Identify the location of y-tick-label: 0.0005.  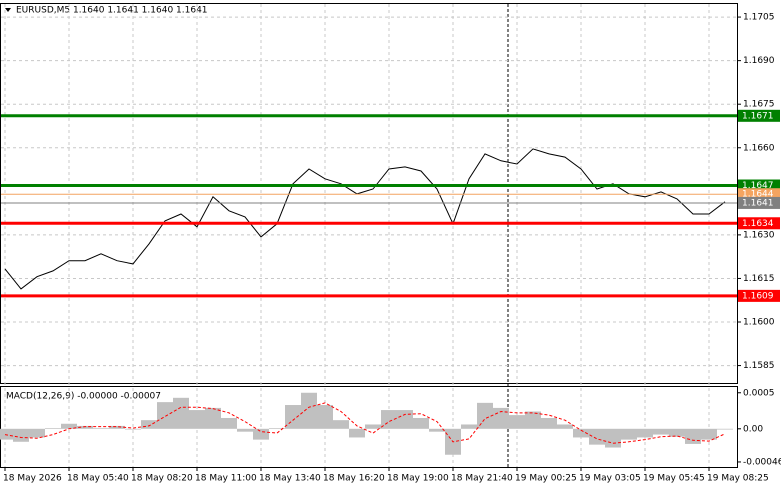
(759, 393).